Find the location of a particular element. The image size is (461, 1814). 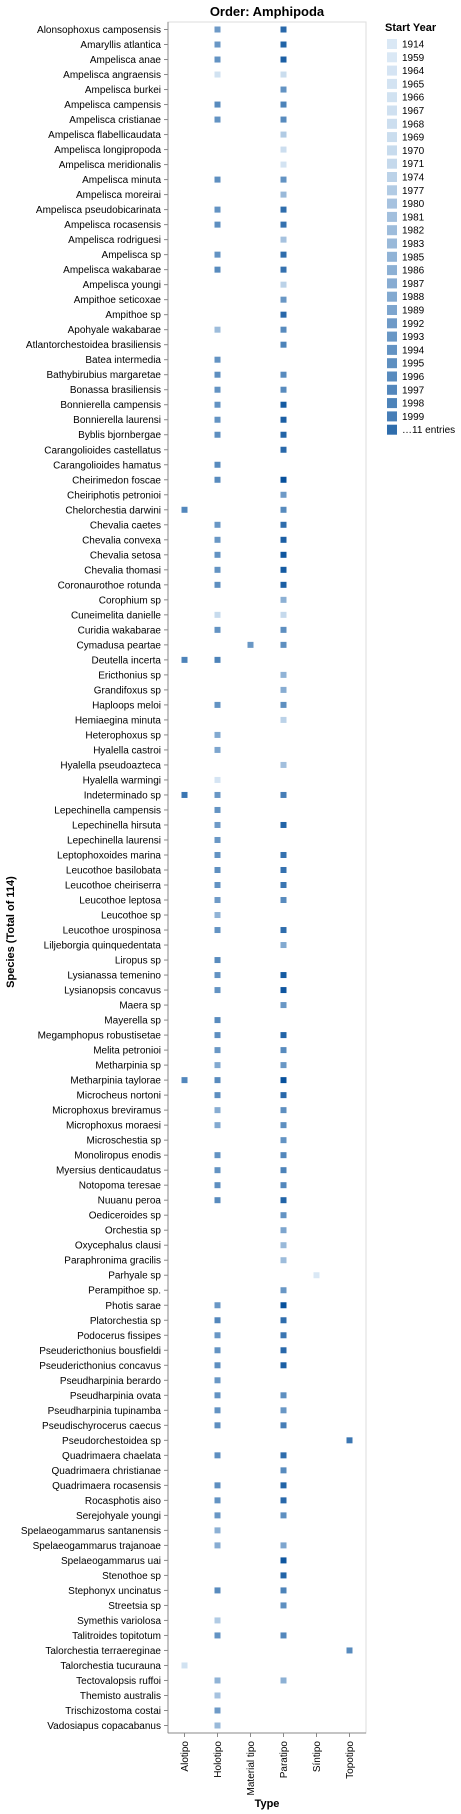

y-tick-label: Talitroides topitotum is located at coordinates (116, 1636).